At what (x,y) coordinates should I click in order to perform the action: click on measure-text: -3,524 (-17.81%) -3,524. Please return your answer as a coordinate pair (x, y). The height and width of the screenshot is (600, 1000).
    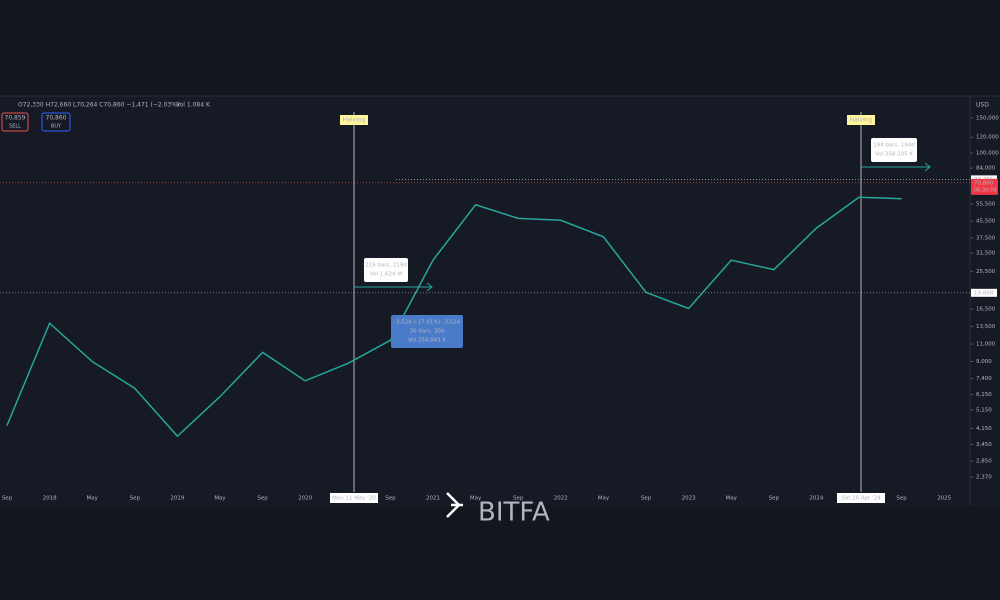
    Looking at the image, I should click on (427, 323).